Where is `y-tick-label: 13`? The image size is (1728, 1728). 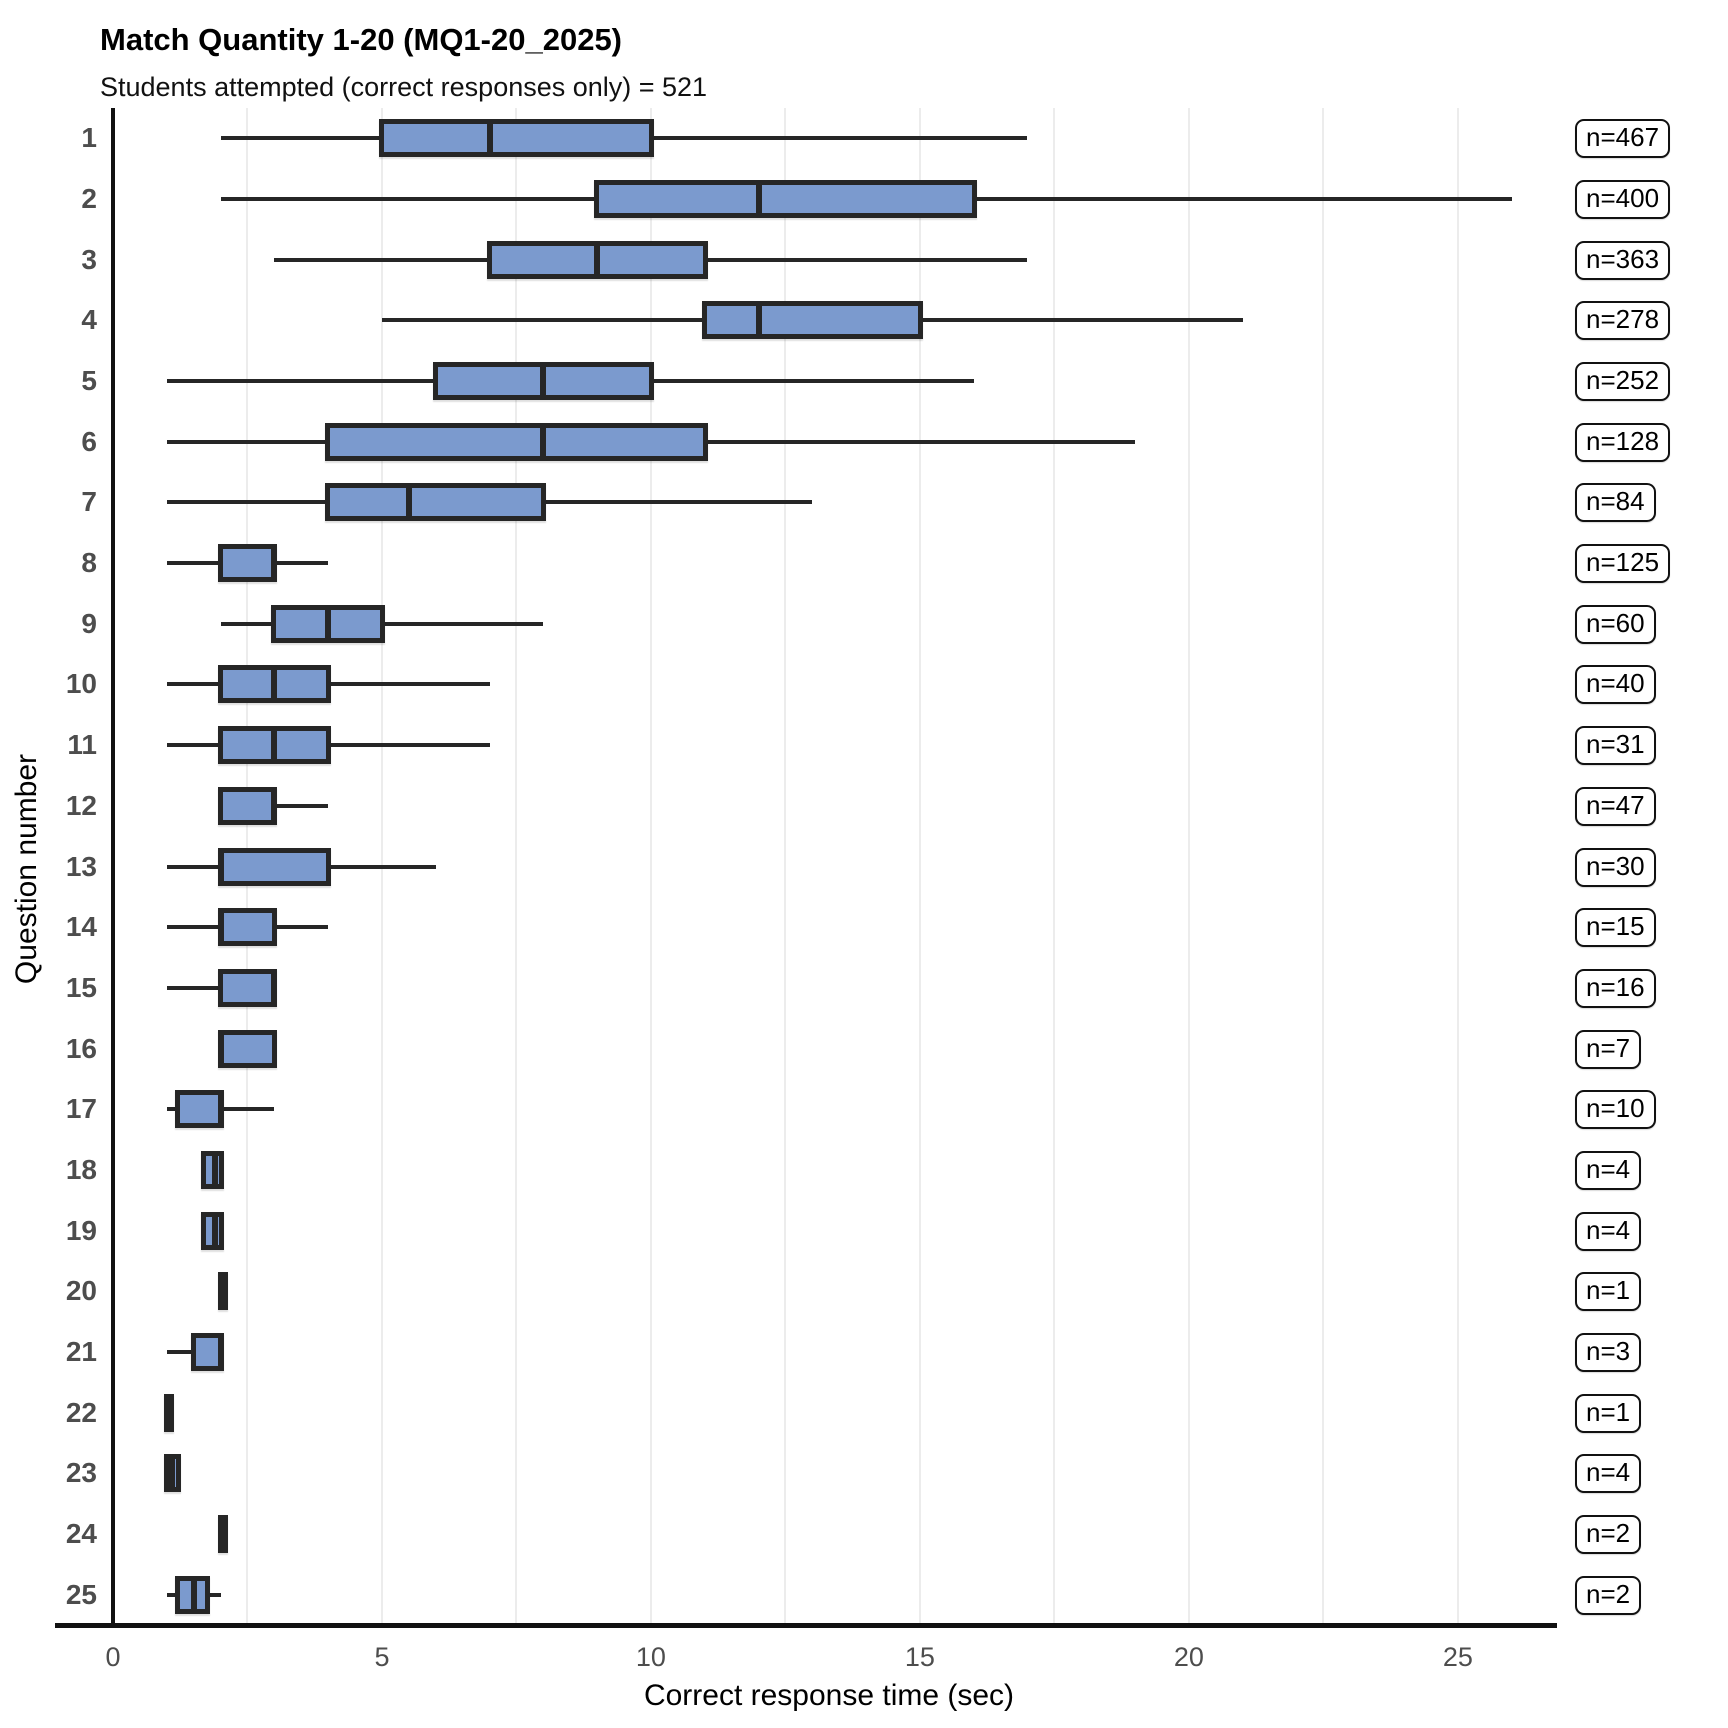
y-tick-label: 13 is located at coordinates (81, 866).